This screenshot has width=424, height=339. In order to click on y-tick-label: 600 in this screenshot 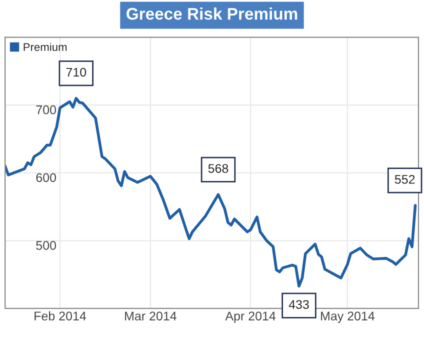, I will do `click(46, 177)`.